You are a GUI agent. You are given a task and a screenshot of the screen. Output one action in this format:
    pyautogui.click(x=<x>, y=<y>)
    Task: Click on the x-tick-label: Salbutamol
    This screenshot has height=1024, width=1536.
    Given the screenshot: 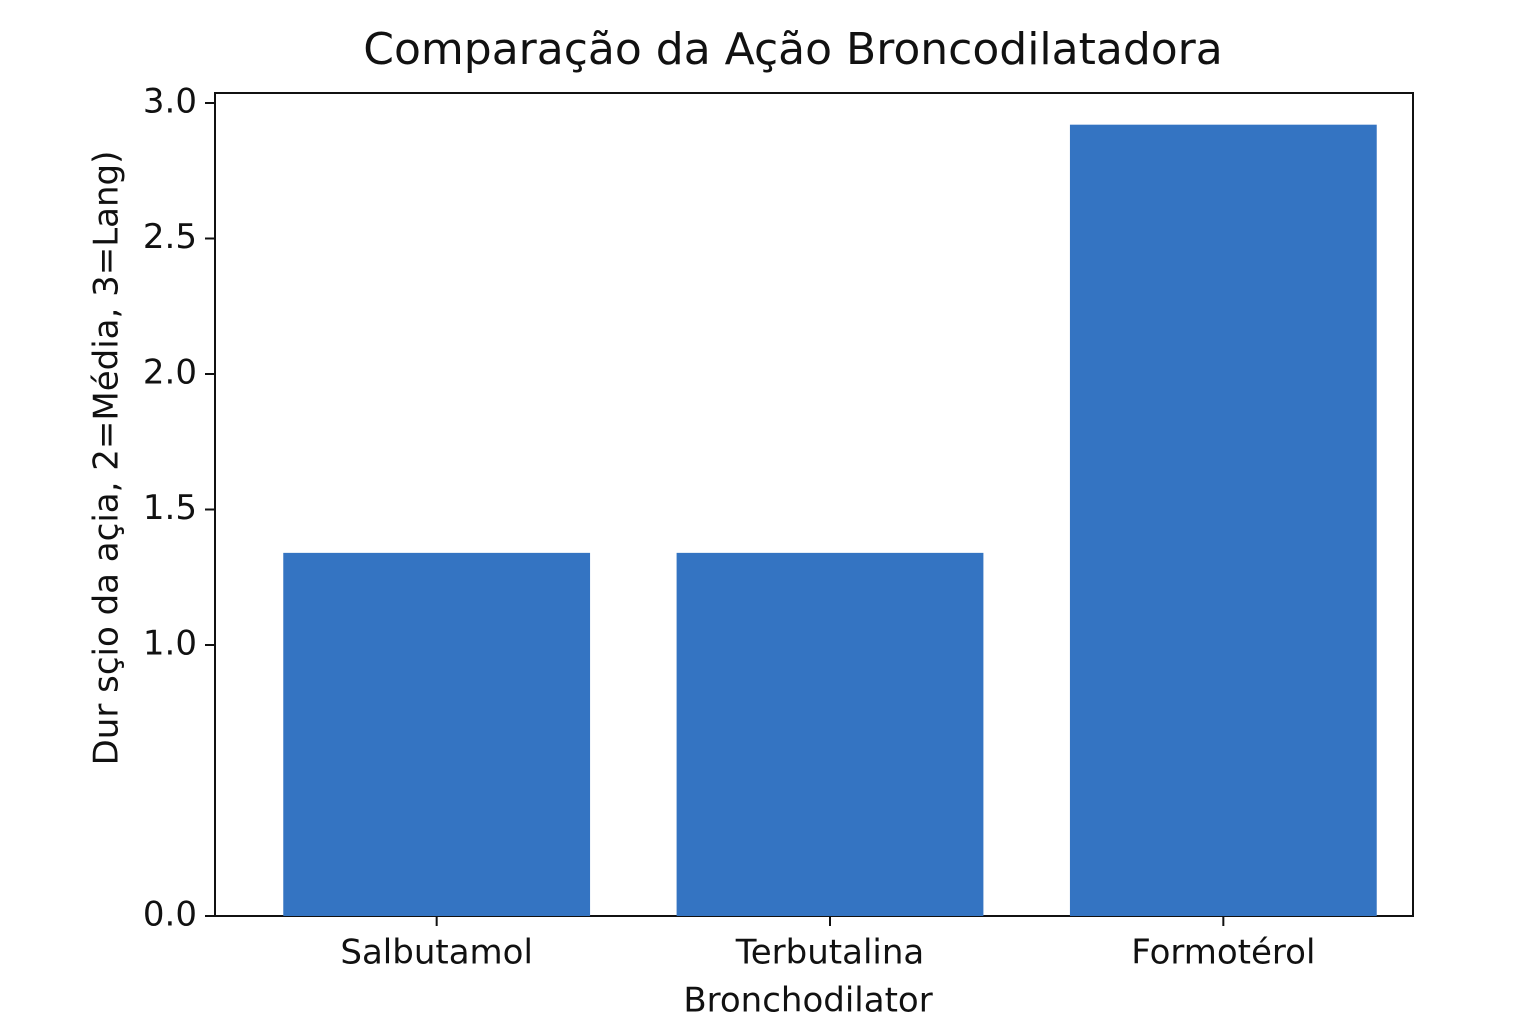 What is the action you would take?
    pyautogui.click(x=436, y=953)
    